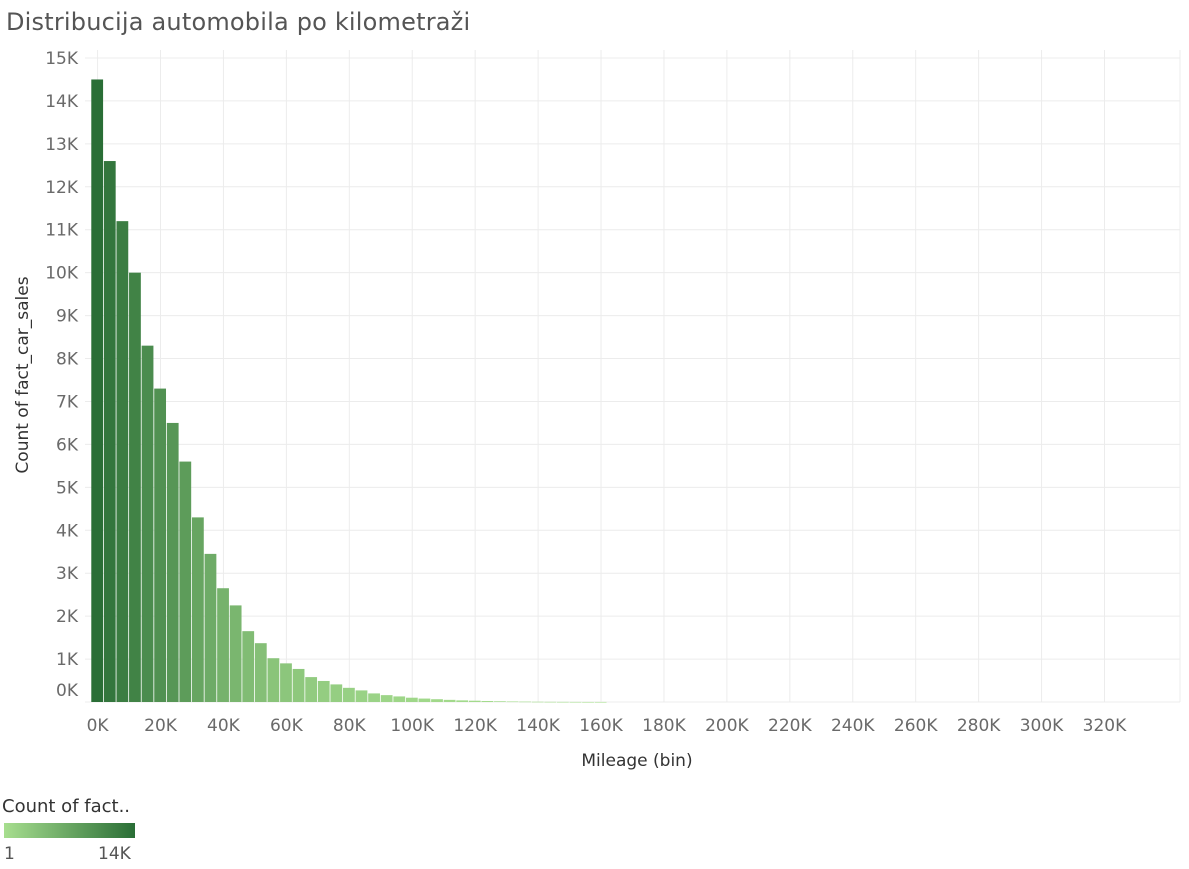 This screenshot has width=1189, height=869. What do you see at coordinates (67, 488) in the screenshot?
I see `y-tick-label: 5K` at bounding box center [67, 488].